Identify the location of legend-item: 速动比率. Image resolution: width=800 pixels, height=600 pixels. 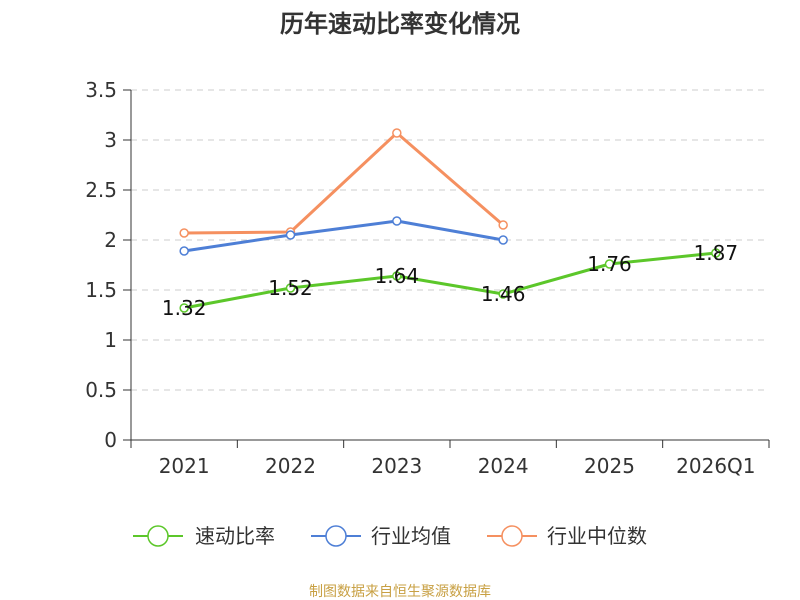
(204, 536).